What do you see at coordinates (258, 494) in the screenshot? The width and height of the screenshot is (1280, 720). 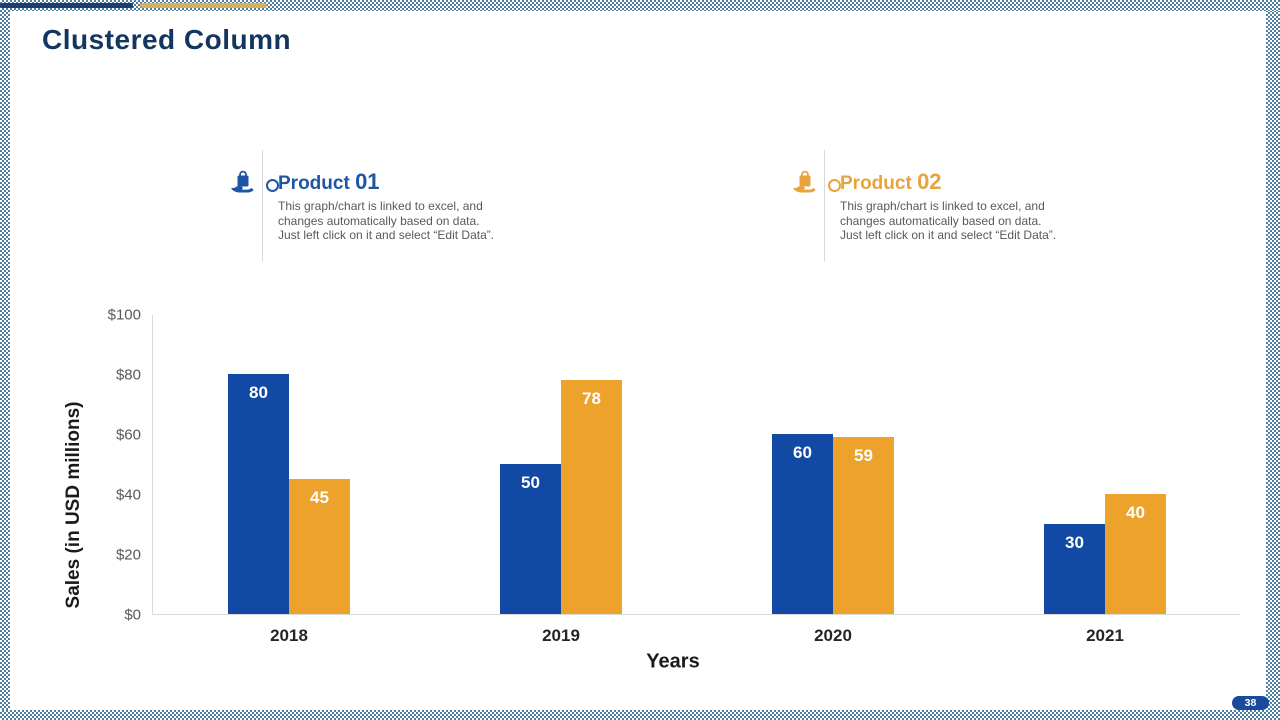 I see `bar-product-01-2018: 80` at bounding box center [258, 494].